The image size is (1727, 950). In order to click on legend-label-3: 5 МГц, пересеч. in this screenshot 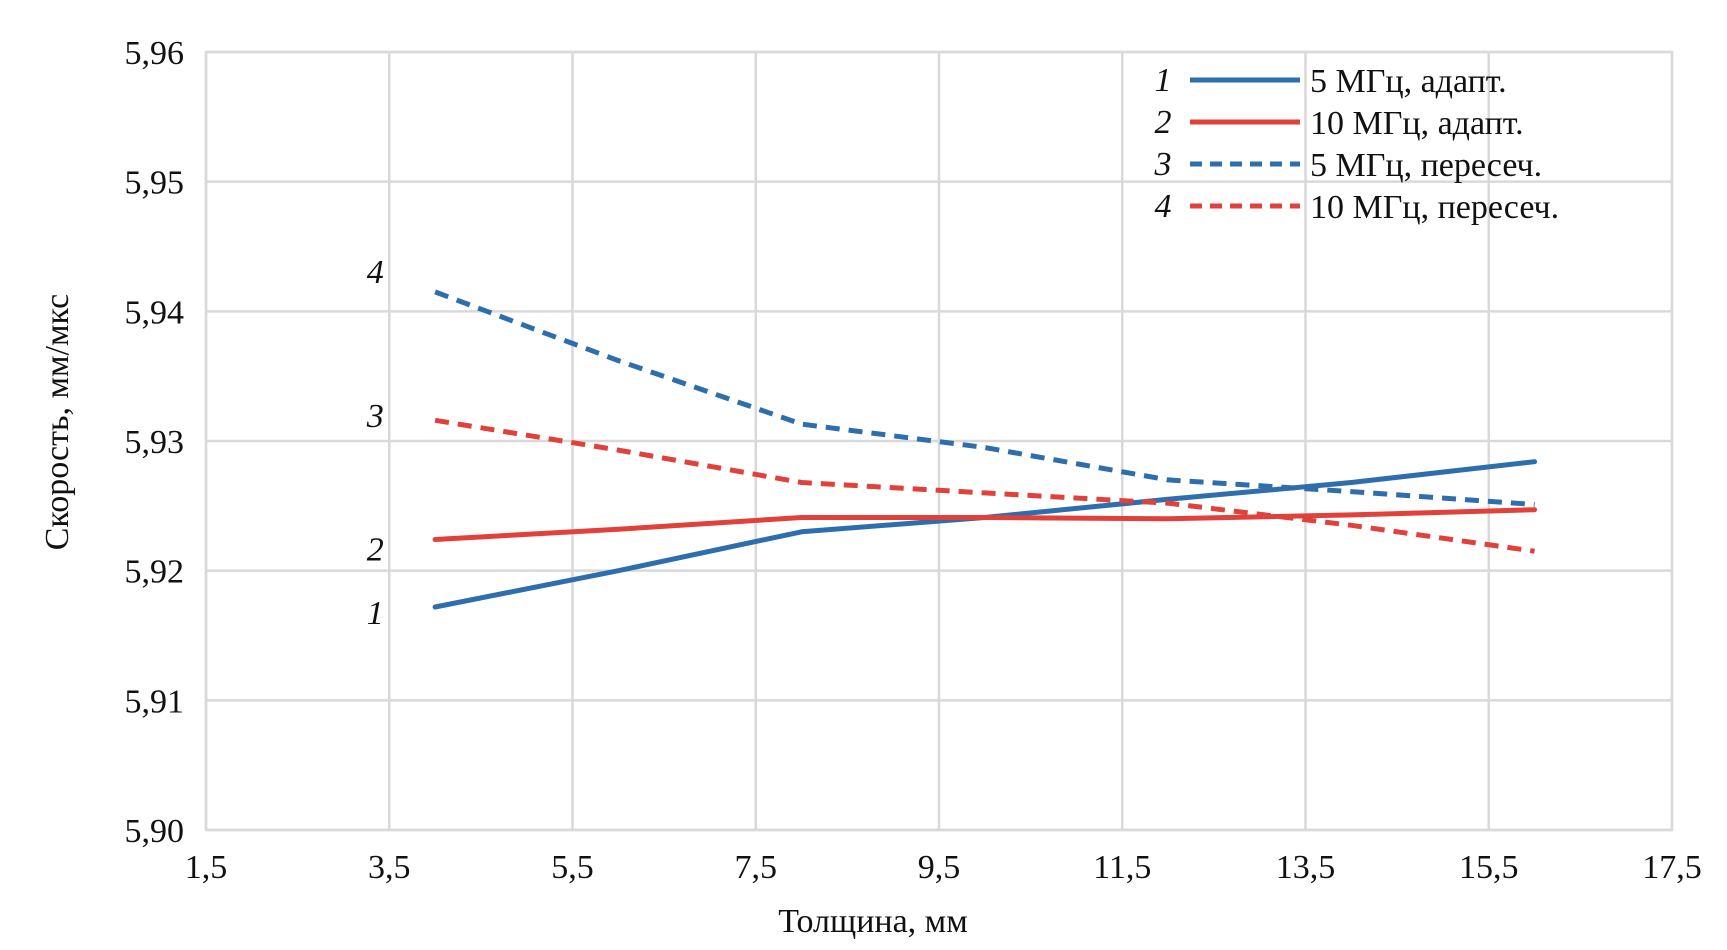, I will do `click(1426, 165)`.